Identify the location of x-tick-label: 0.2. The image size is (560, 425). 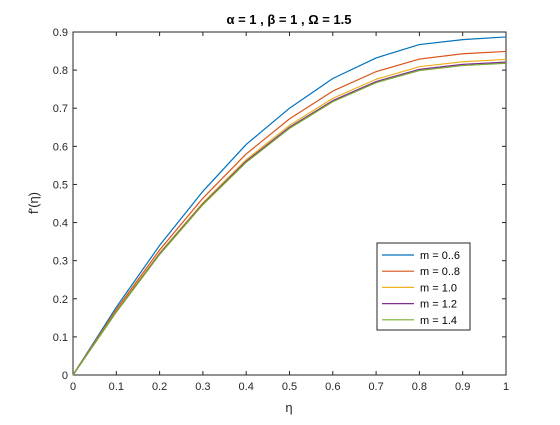
(159, 387).